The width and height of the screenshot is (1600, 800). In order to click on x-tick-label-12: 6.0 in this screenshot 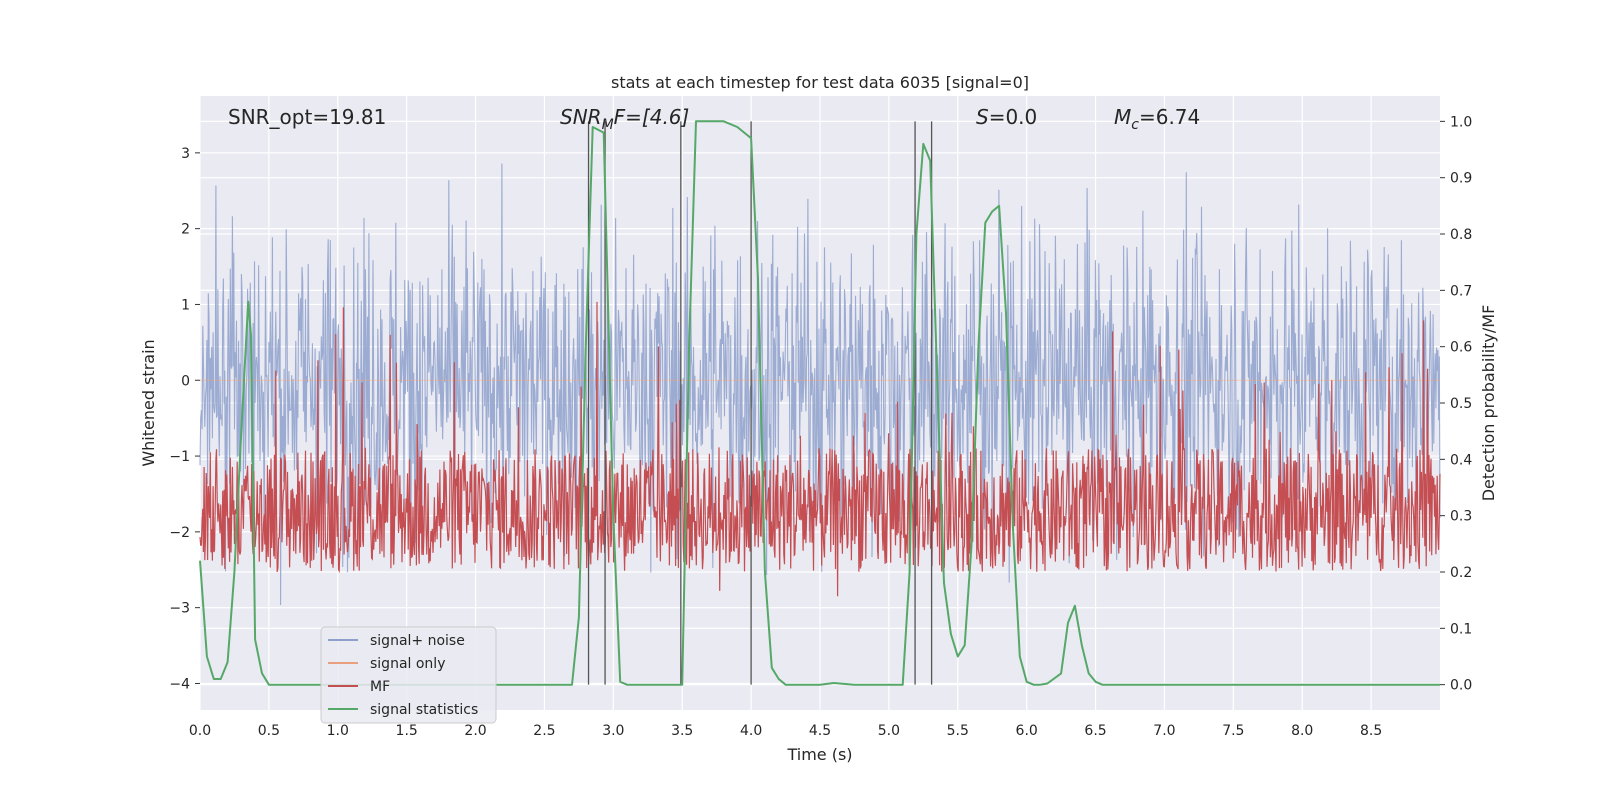, I will do `click(1027, 731)`.